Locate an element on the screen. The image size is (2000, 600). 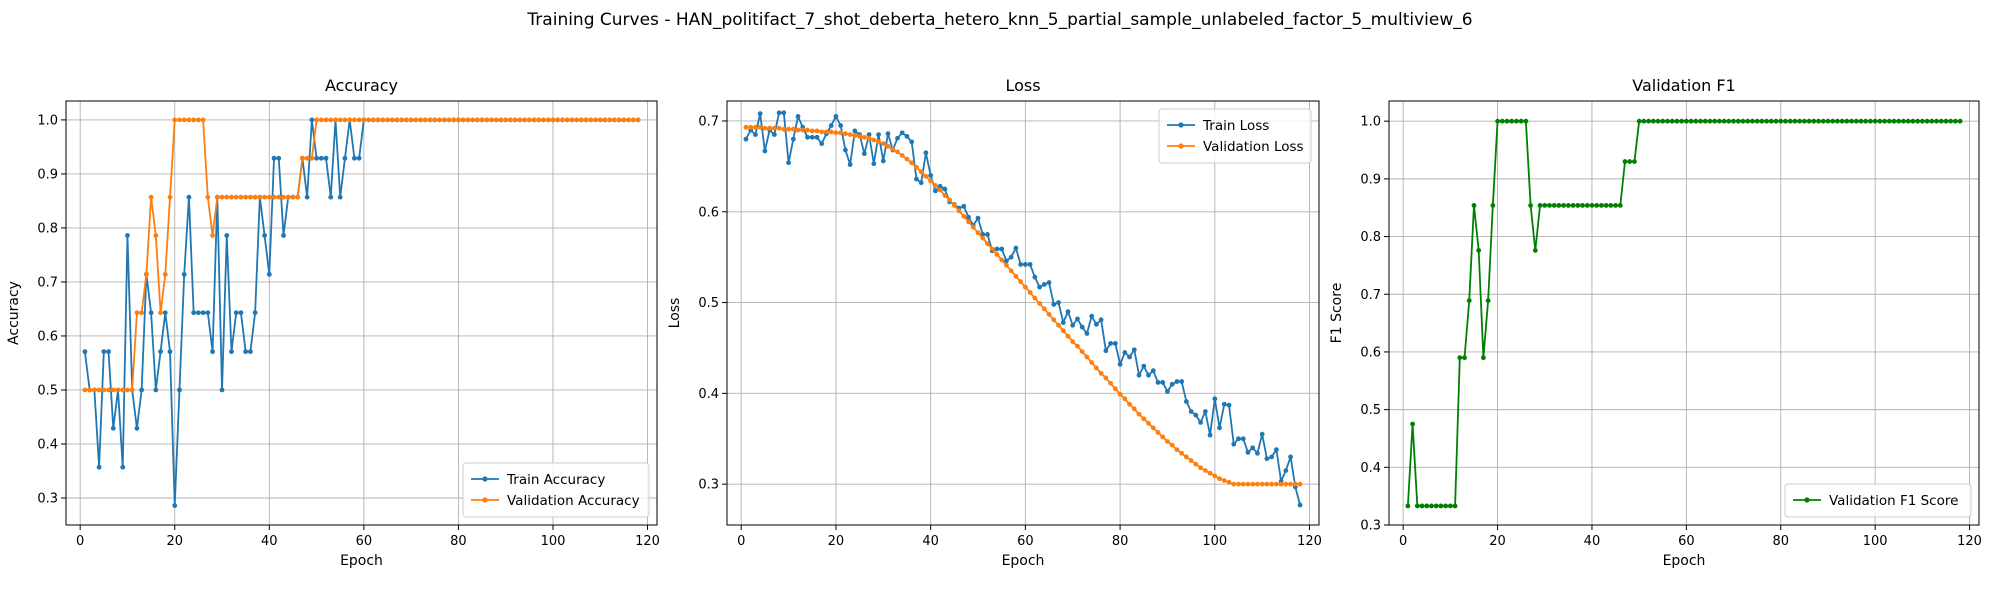
x-tick-label: 60 is located at coordinates (1025, 541).